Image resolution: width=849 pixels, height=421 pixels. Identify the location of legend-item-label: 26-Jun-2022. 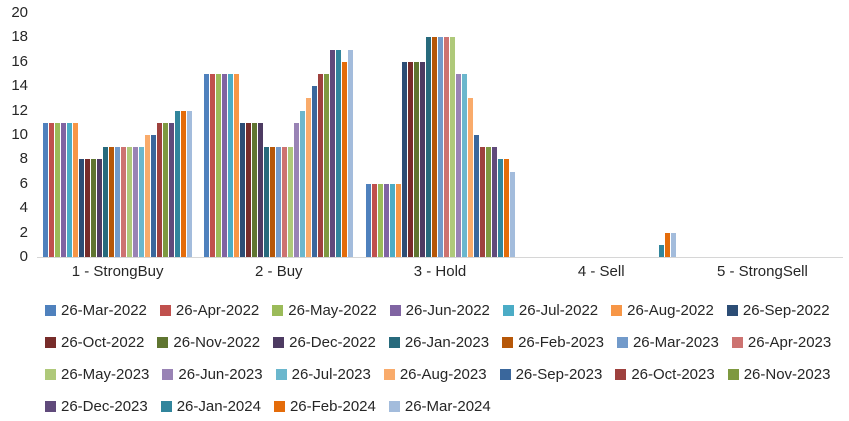
(447, 310).